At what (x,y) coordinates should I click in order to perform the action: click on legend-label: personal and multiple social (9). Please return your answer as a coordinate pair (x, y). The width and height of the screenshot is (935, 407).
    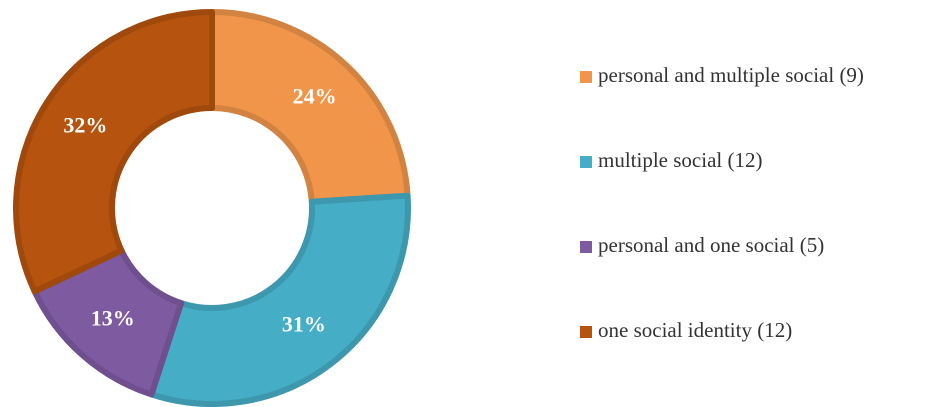
    Looking at the image, I should click on (731, 75).